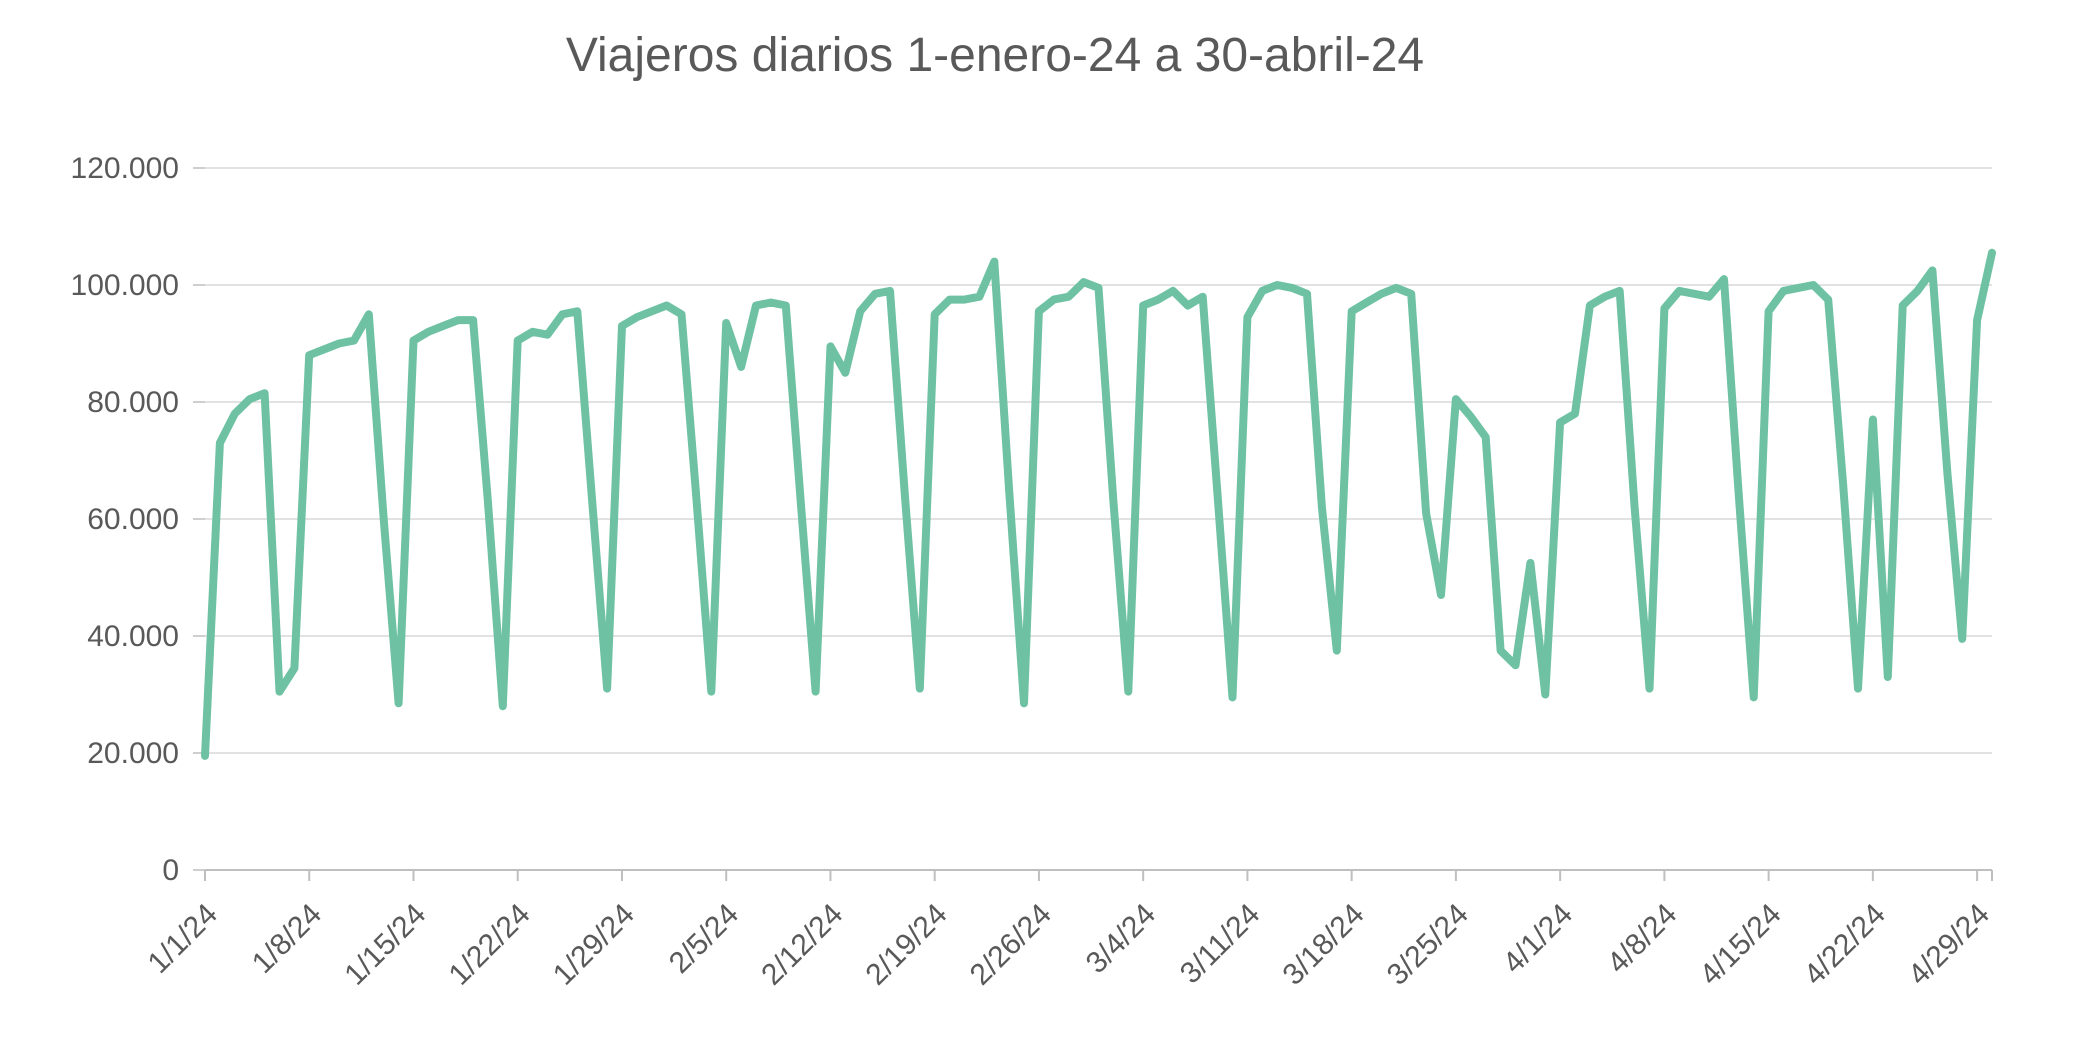  What do you see at coordinates (125, 285) in the screenshot?
I see `y-axis-label: 100.000` at bounding box center [125, 285].